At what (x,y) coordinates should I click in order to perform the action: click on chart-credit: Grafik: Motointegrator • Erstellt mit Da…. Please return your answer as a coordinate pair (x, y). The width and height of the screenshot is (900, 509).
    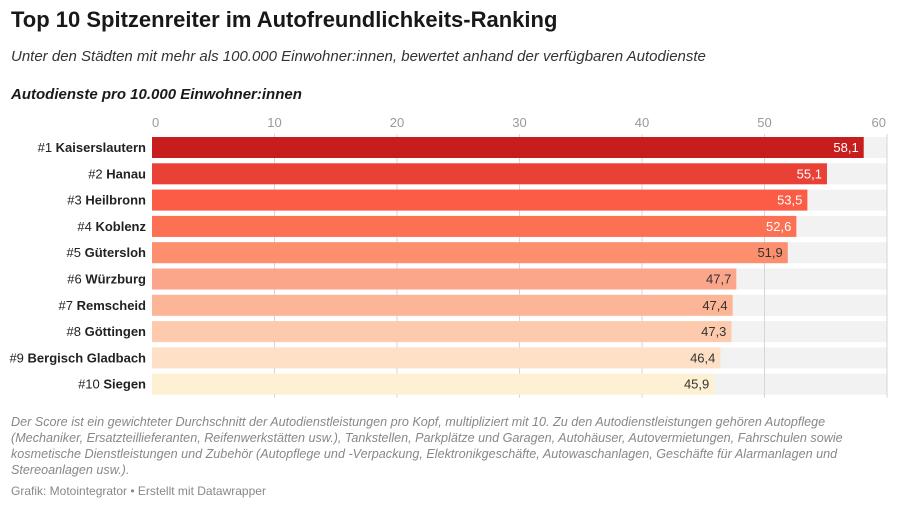
    Looking at the image, I should click on (138, 491).